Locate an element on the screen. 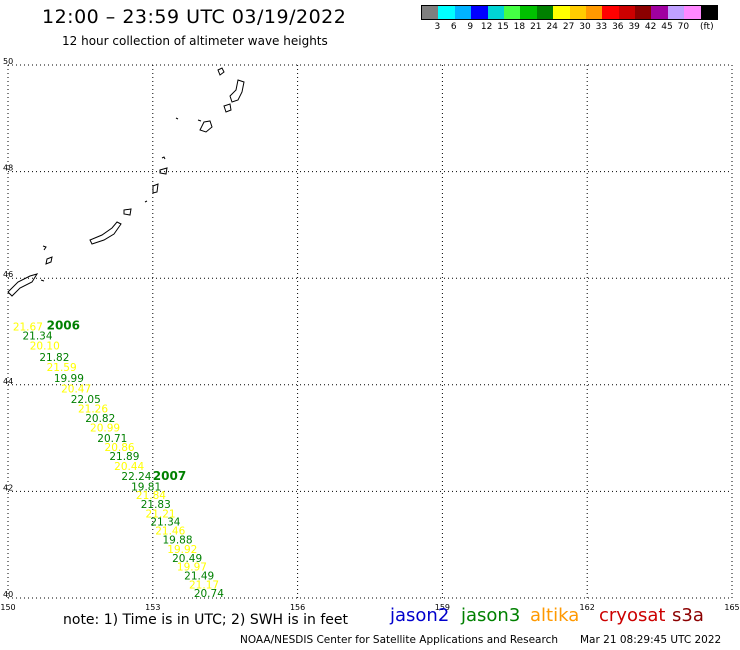 This screenshot has width=740, height=650. wave-height-value: 21.59 is located at coordinates (62, 368).